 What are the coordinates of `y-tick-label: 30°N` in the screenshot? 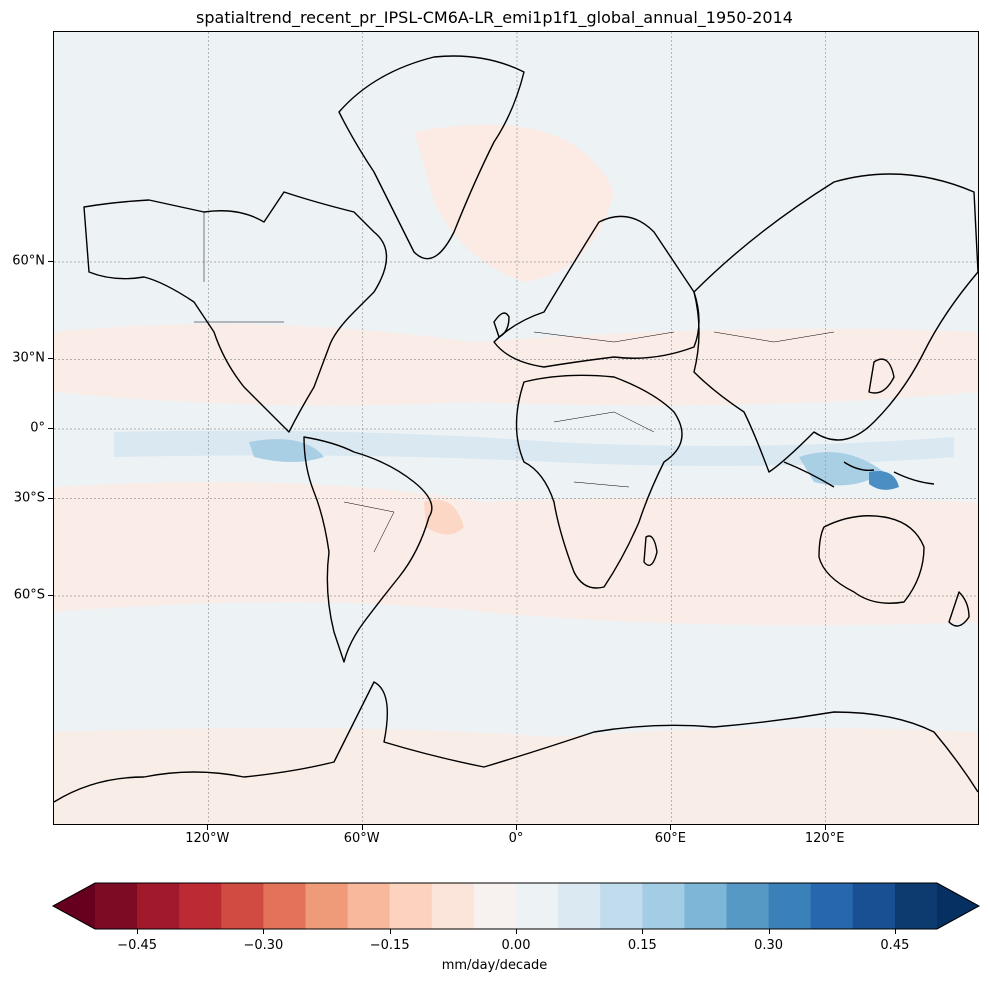 It's located at (28, 358).